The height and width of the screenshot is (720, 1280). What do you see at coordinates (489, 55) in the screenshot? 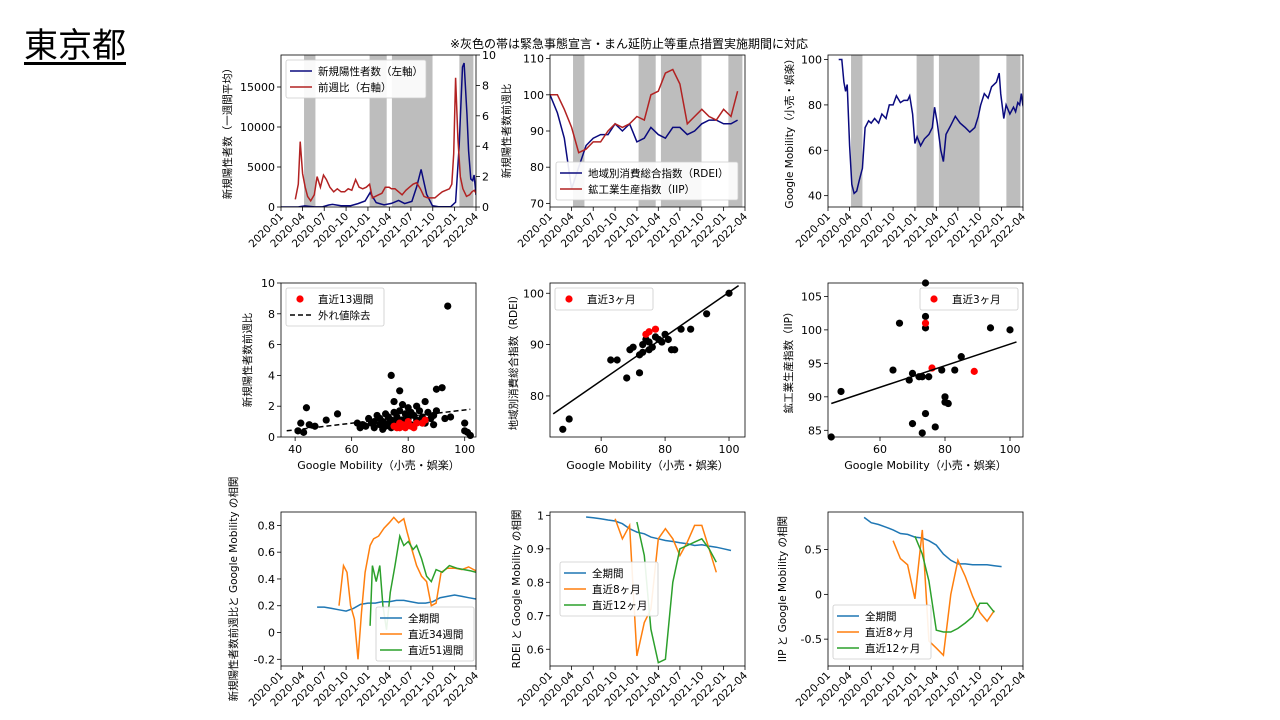
I see `y-tick-label-right: 10` at bounding box center [489, 55].